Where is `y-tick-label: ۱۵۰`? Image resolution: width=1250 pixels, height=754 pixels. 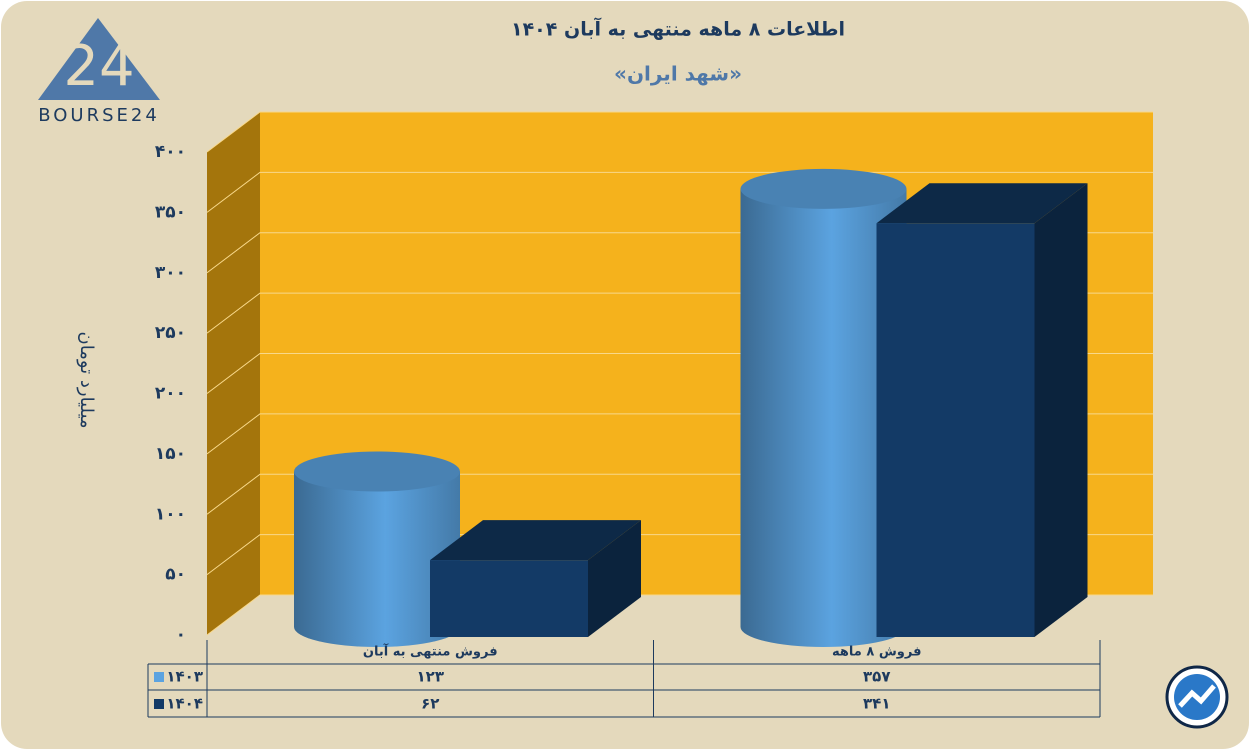 y-tick-label: ۱۵۰ is located at coordinates (170, 454).